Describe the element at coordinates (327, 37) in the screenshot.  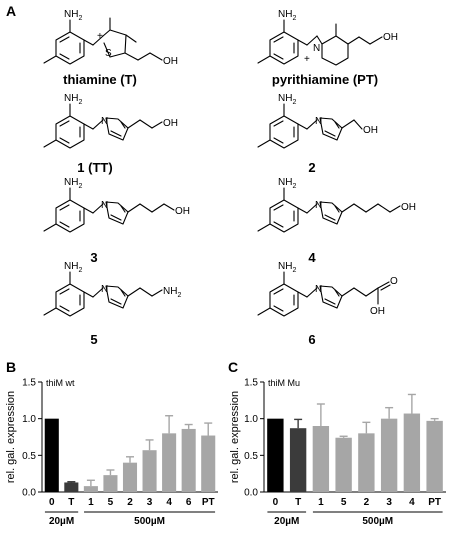
I see `structure-pyrithiamine: NH2 N + OH` at that location.